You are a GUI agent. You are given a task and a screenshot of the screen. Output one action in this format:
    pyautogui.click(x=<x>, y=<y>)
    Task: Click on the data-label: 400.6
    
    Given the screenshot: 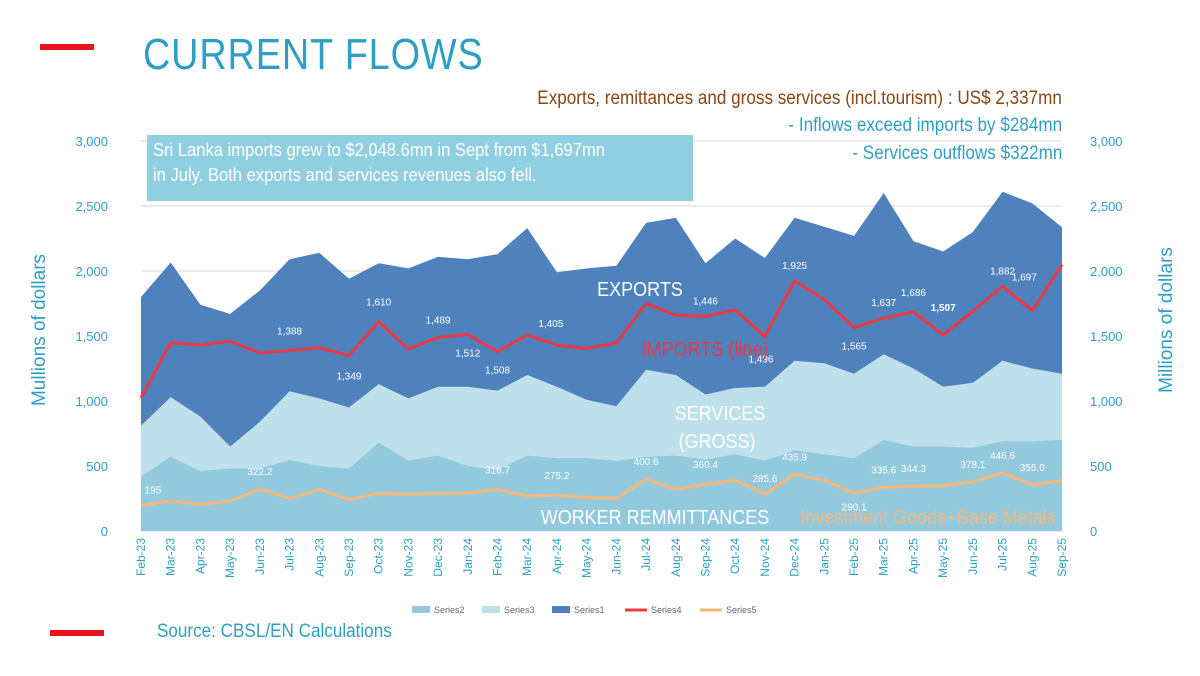 What is the action you would take?
    pyautogui.click(x=646, y=462)
    